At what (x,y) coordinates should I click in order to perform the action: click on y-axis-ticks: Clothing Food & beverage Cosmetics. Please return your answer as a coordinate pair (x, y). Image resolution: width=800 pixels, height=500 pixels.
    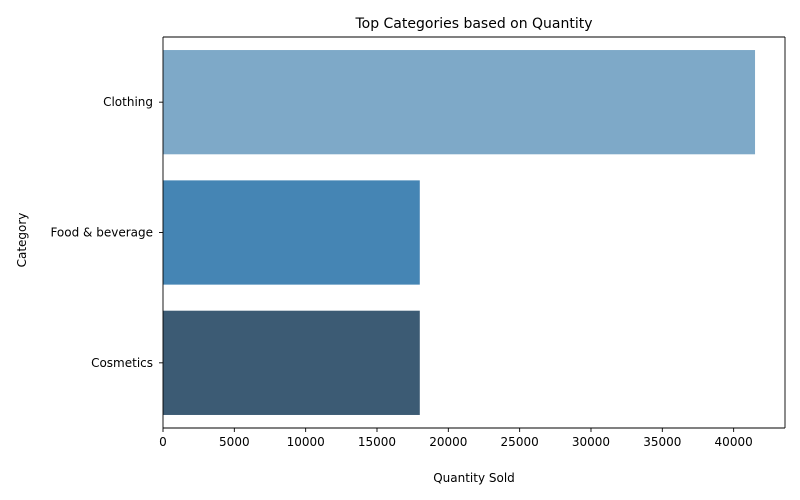
    Looking at the image, I should click on (106, 232).